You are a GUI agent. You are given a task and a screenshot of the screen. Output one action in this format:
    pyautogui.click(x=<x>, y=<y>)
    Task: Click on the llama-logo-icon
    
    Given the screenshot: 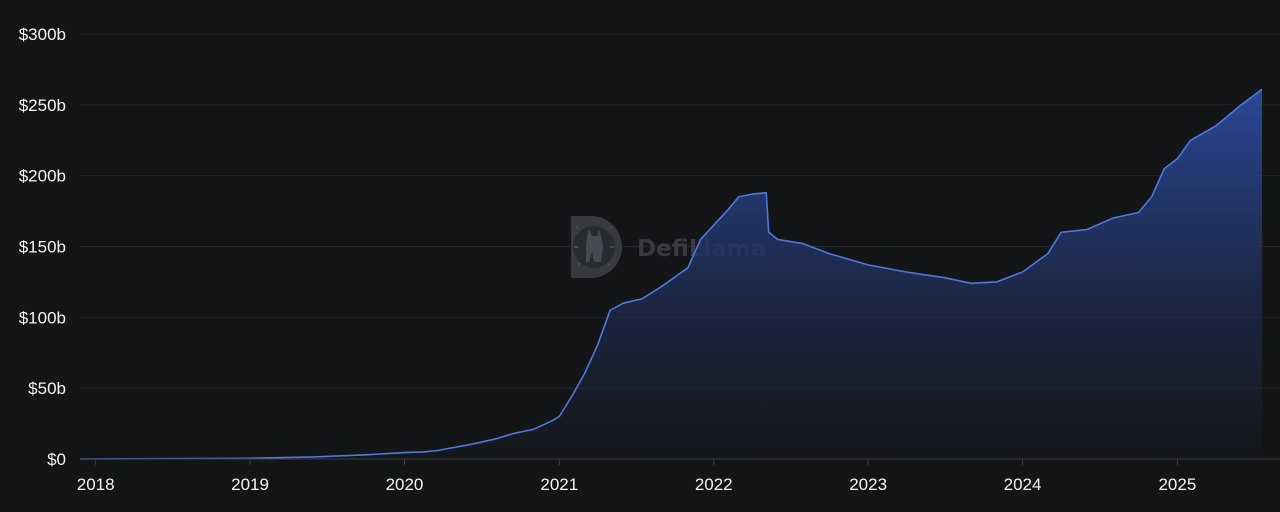 What is the action you would take?
    pyautogui.click(x=596, y=247)
    